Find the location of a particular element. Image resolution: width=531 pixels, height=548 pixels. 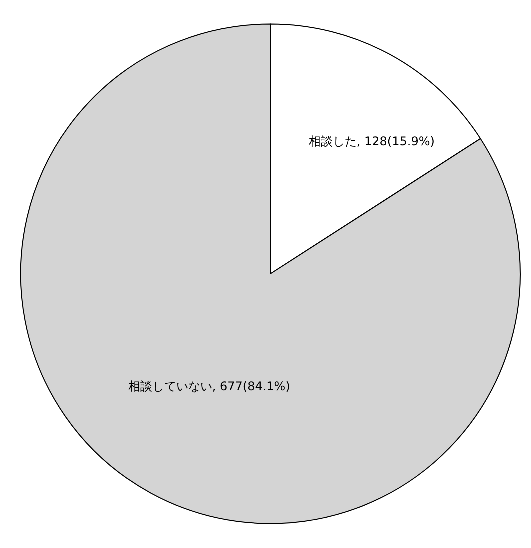

slice-label: 相談していない, 677(84.1%) is located at coordinates (209, 386).